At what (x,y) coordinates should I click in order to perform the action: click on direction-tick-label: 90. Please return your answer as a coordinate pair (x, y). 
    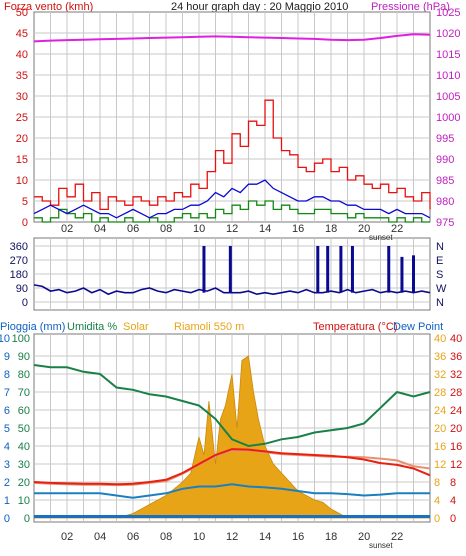
    Looking at the image, I should click on (22, 289).